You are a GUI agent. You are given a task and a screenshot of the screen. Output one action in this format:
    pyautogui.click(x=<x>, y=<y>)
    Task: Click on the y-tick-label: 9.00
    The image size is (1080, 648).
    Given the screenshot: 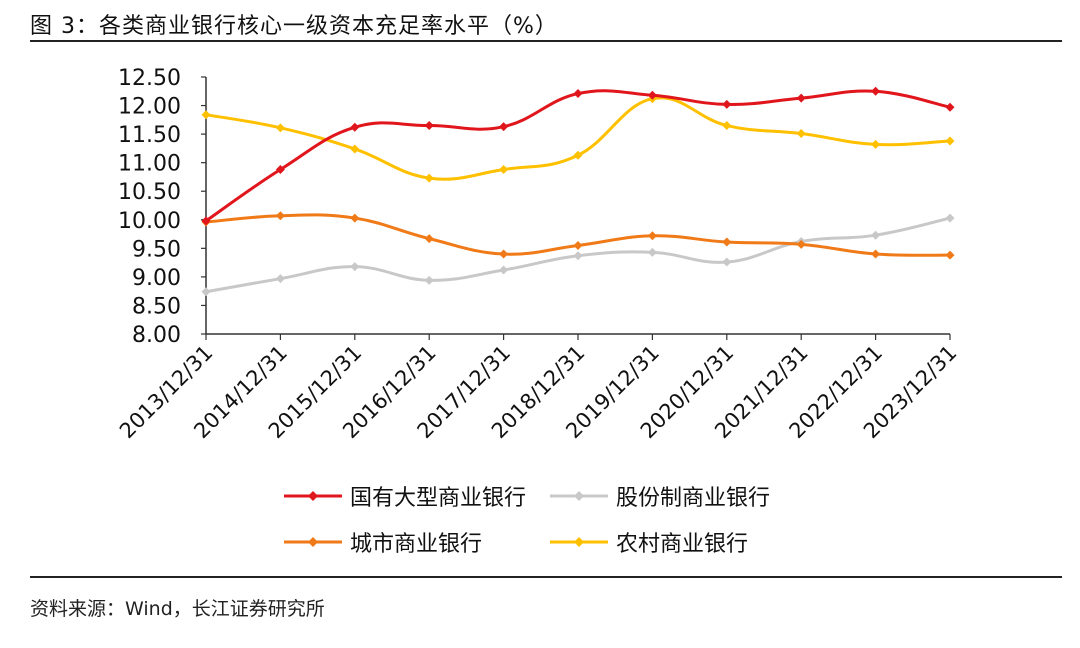 What is the action you would take?
    pyautogui.click(x=156, y=278)
    